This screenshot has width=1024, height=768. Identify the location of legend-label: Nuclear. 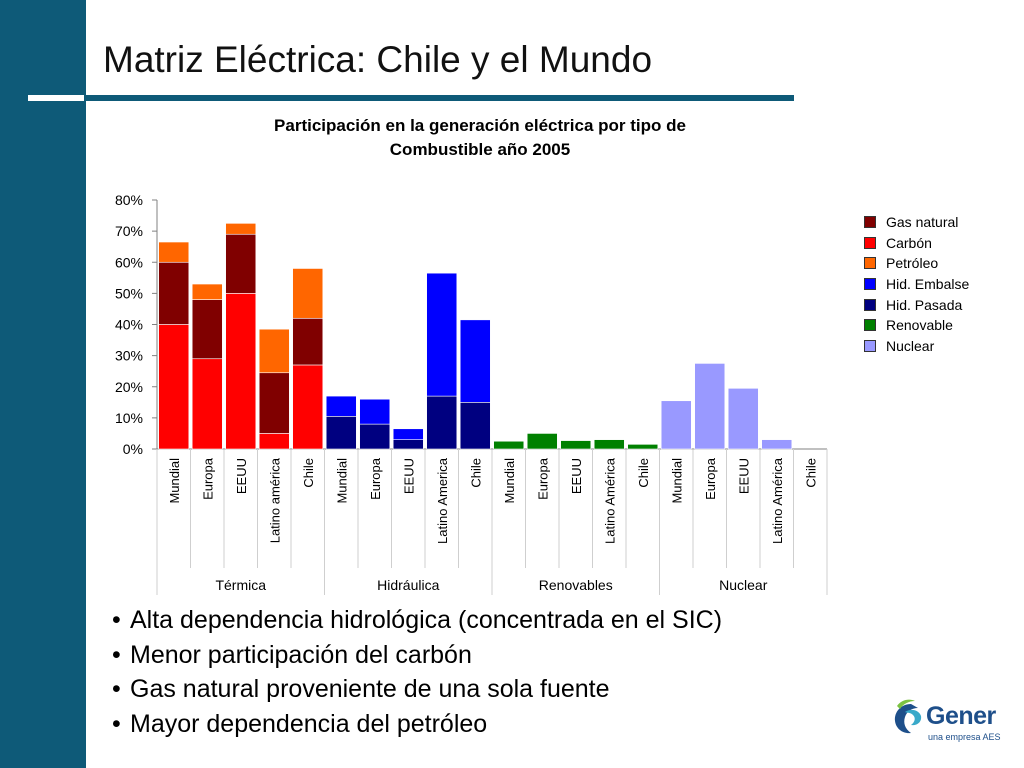
(910, 345).